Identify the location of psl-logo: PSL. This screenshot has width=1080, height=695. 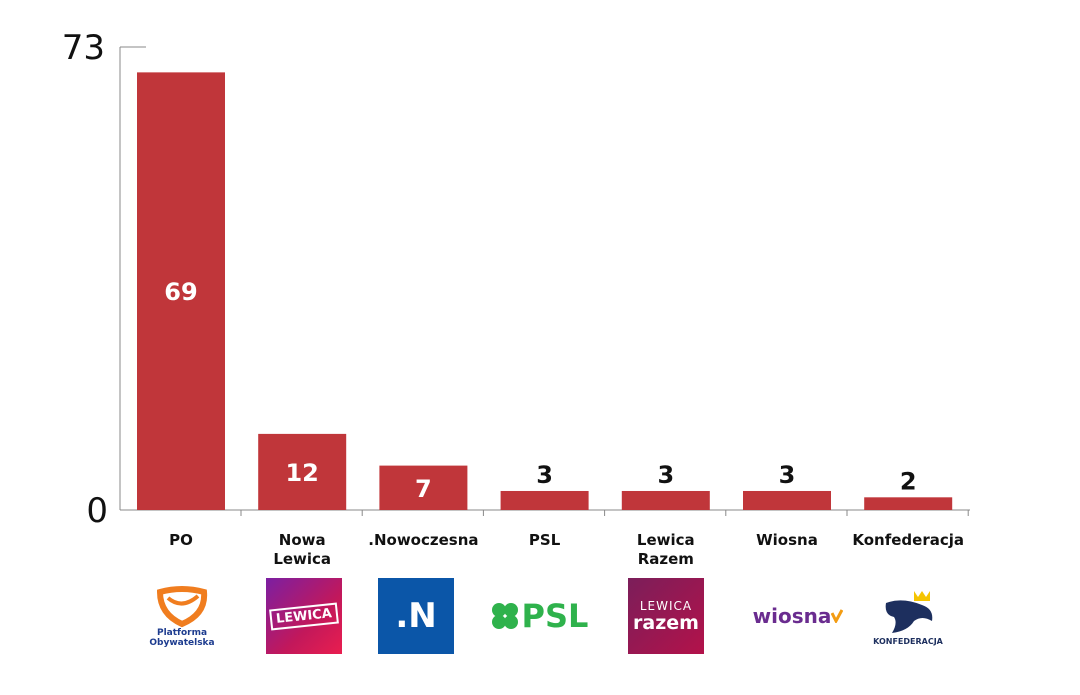
(538, 616).